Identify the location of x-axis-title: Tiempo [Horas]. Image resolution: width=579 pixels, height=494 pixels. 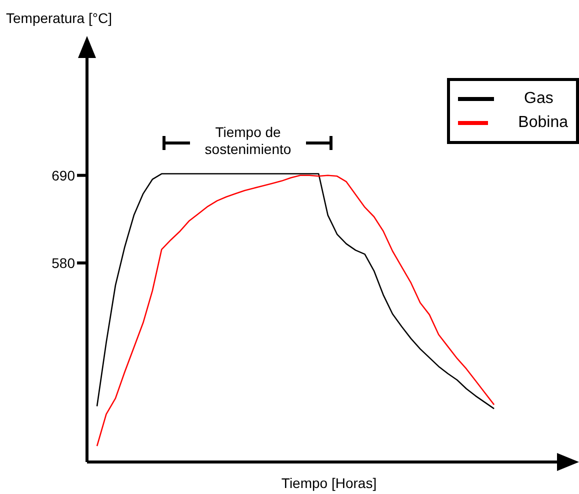
(329, 483).